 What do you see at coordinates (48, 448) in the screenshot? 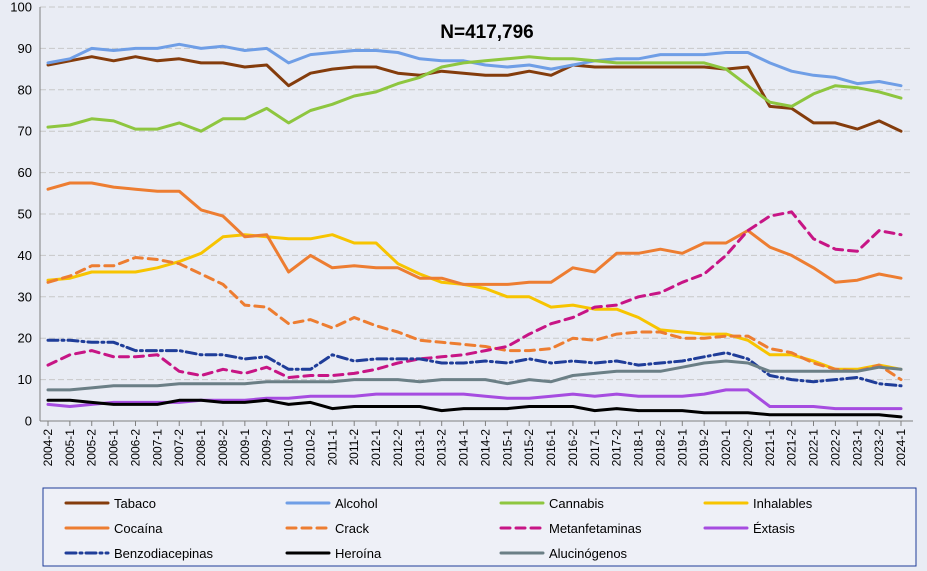
I see `x-tick-label: 2004-2` at bounding box center [48, 448].